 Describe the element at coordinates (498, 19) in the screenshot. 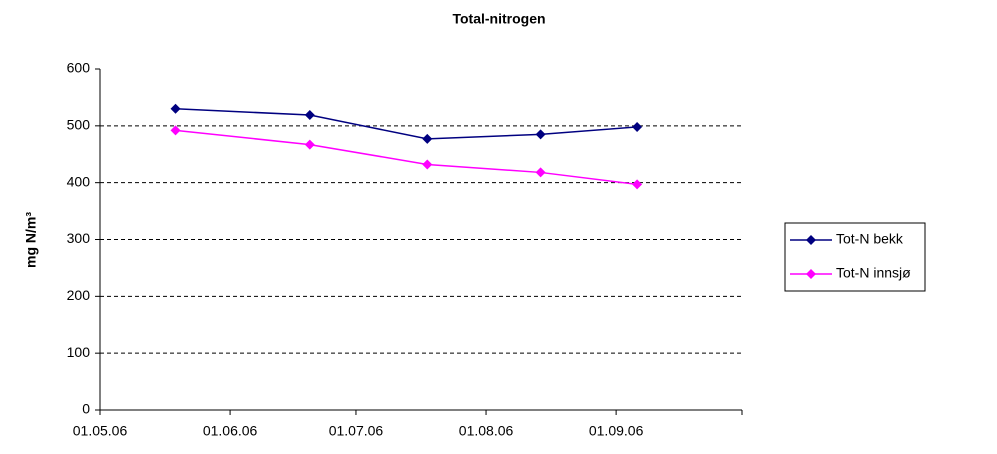

I see `chart-title: Total-nitrogen` at that location.